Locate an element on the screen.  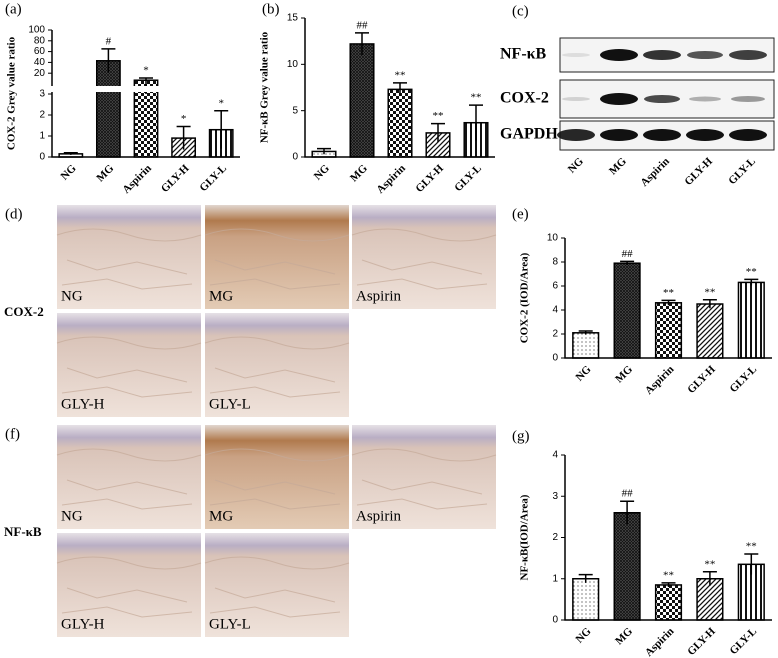
y-tick-label: 8 is located at coordinates (555, 262).